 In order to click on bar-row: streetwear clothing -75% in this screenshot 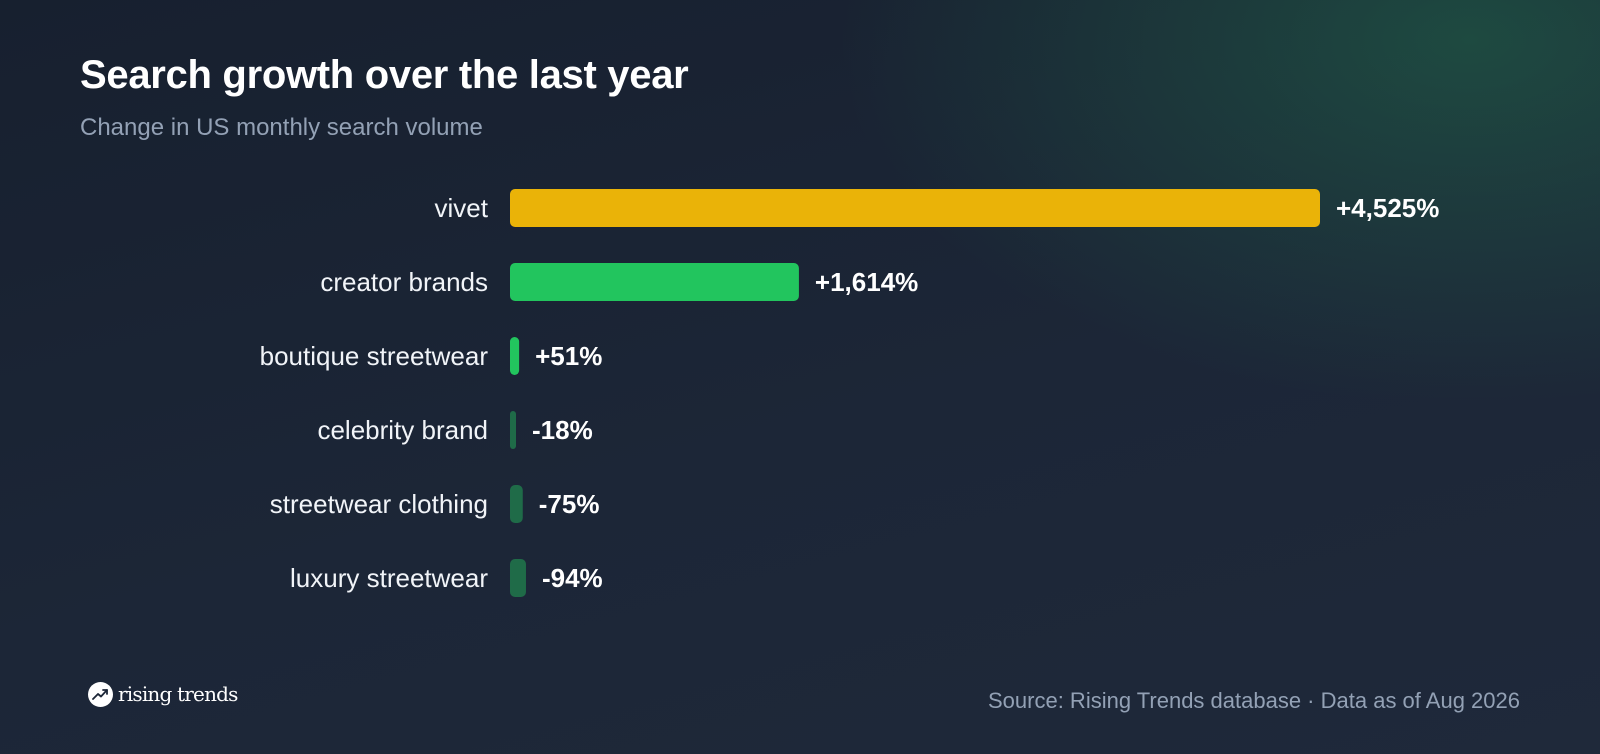, I will do `click(435, 504)`.